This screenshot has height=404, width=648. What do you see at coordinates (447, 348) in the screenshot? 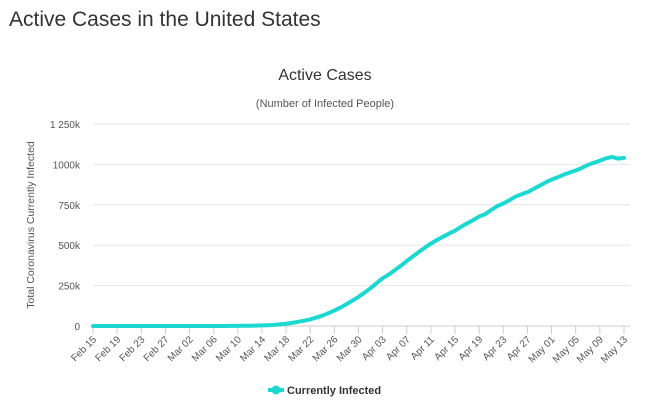
I see `x-tick-label: Apr 15` at bounding box center [447, 348].